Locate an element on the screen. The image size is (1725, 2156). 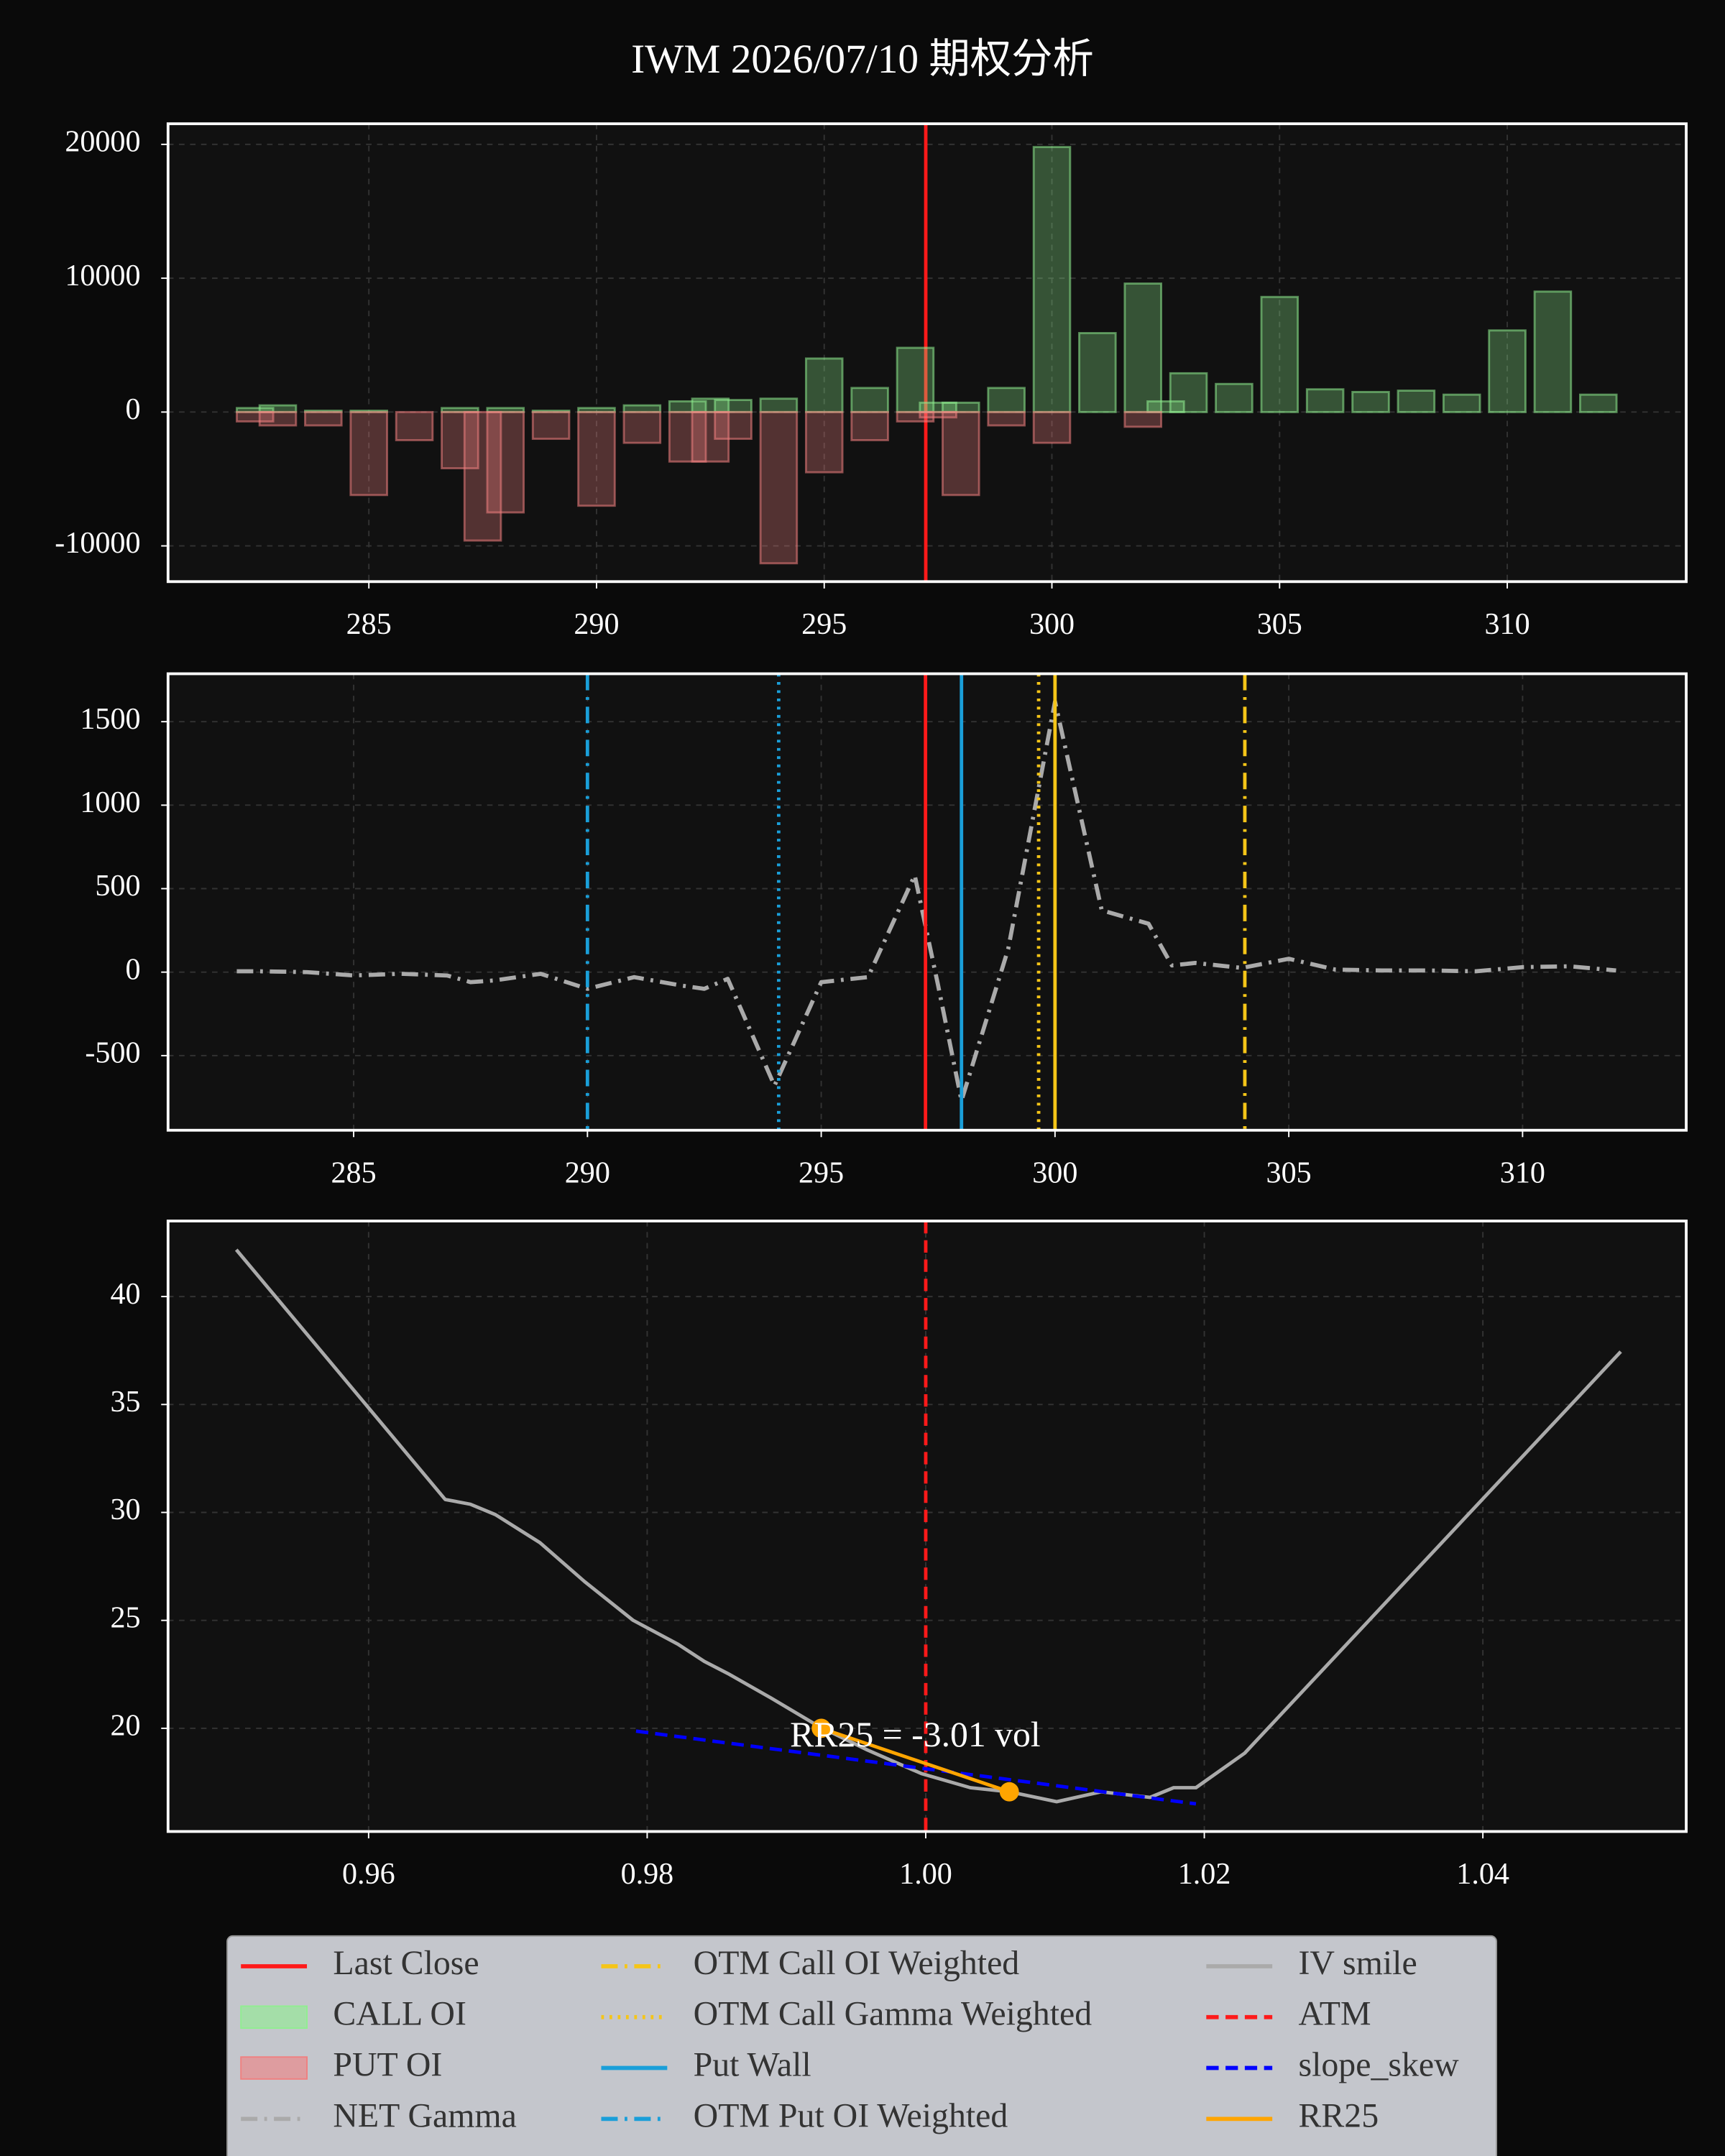
legend-label: PUT OI is located at coordinates (387, 2065).